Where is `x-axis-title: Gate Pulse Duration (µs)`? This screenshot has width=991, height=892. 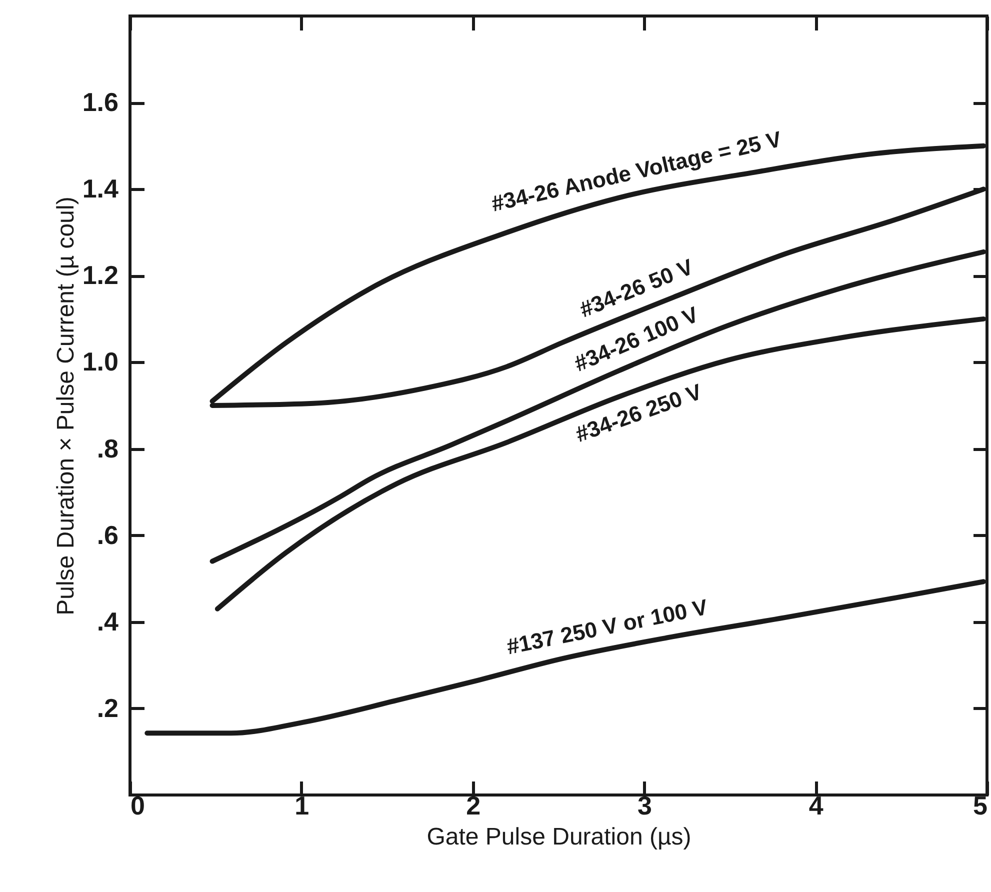
x-axis-title: Gate Pulse Duration (µs) is located at coordinates (559, 837).